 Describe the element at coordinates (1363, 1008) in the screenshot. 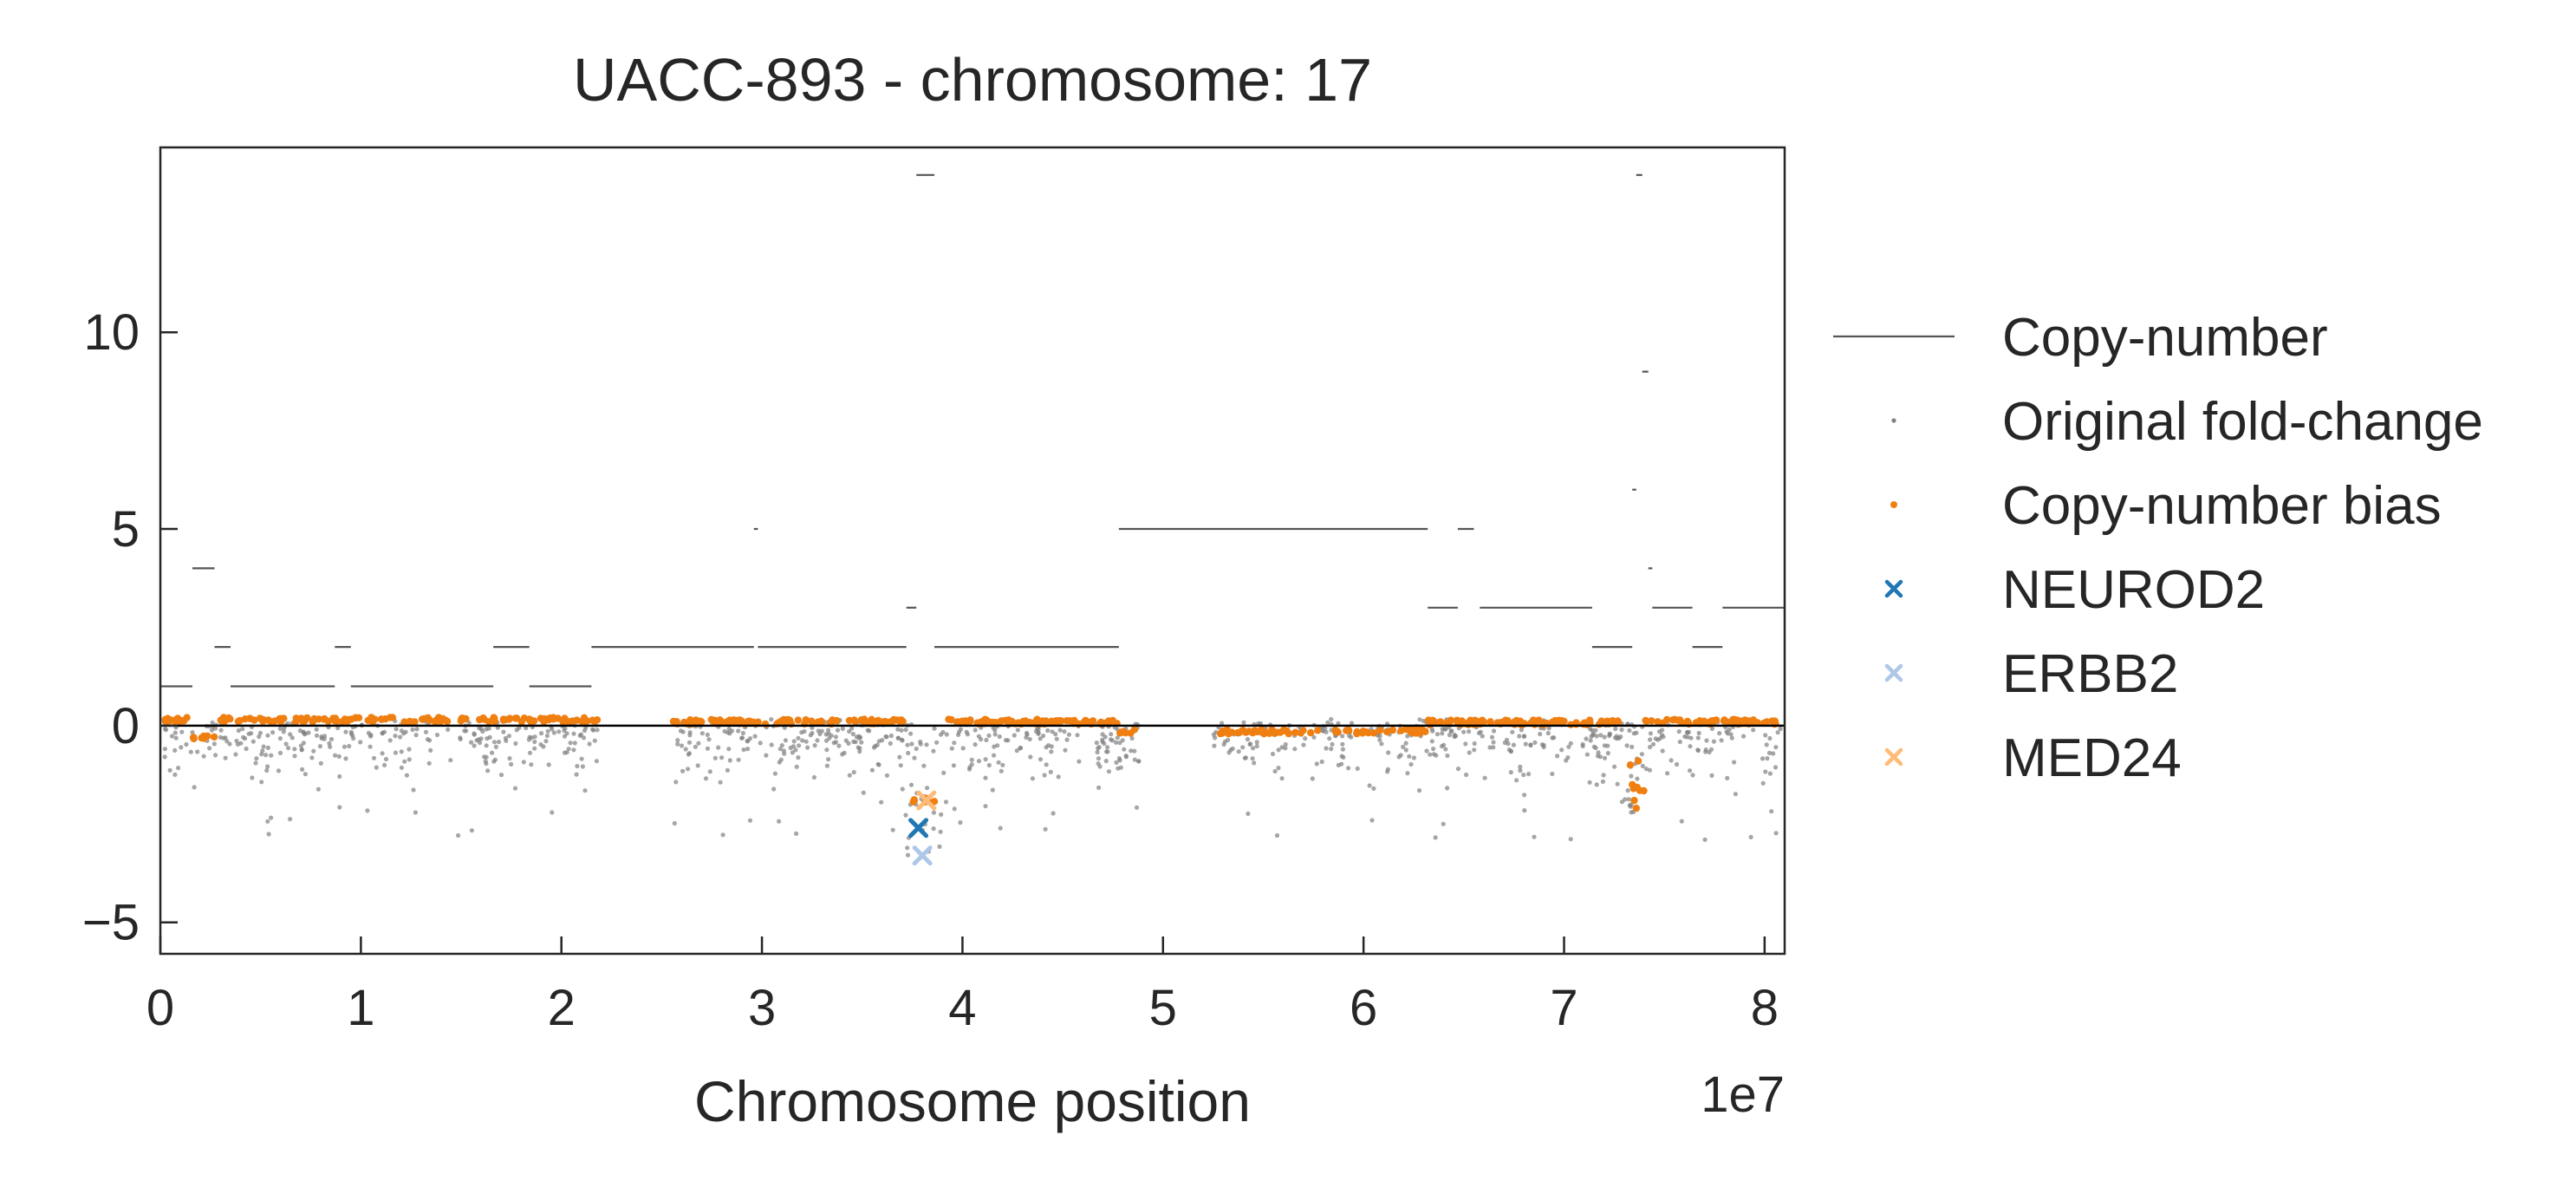

I see `x-tick-label: 6` at that location.